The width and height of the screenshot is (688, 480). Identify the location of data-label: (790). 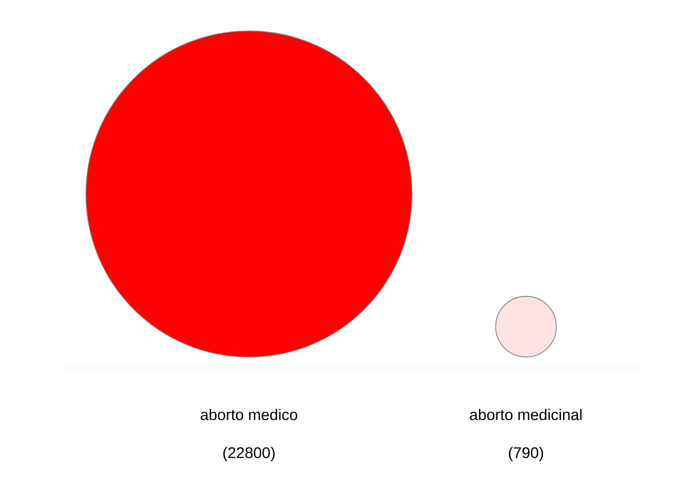
(526, 454).